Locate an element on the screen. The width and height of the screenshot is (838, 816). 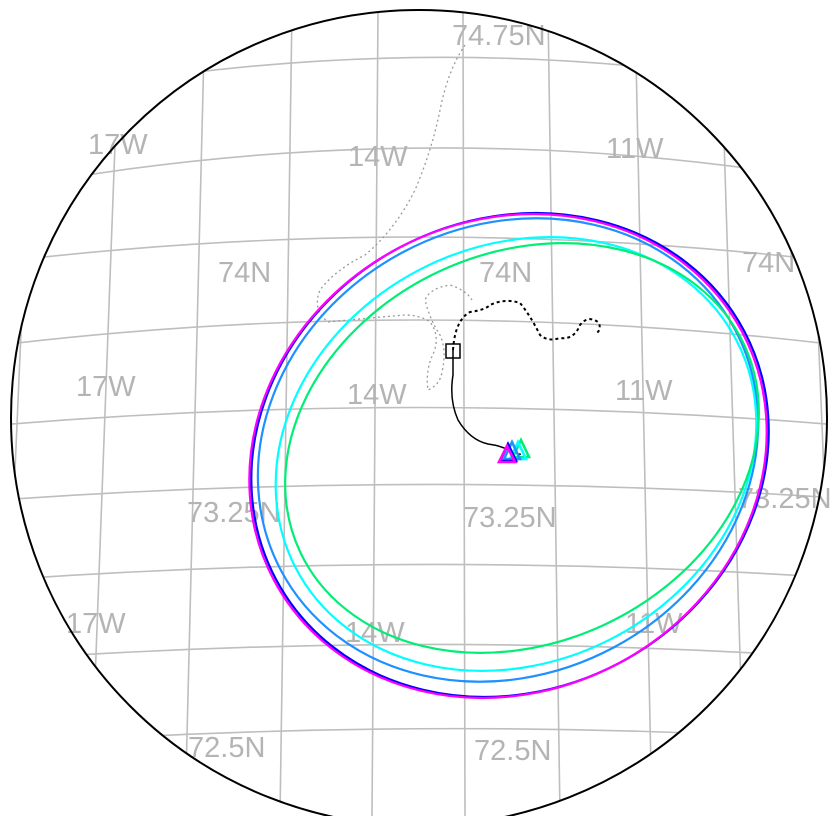
triangle-magenta is located at coordinates (507, 453).